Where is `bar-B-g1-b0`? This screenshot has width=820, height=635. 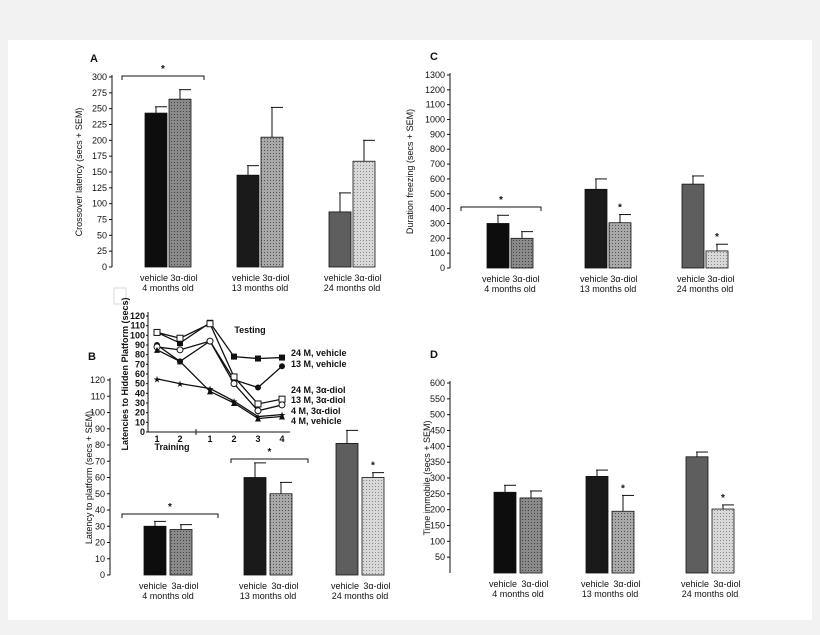
bar-B-g1-b0 is located at coordinates (255, 526).